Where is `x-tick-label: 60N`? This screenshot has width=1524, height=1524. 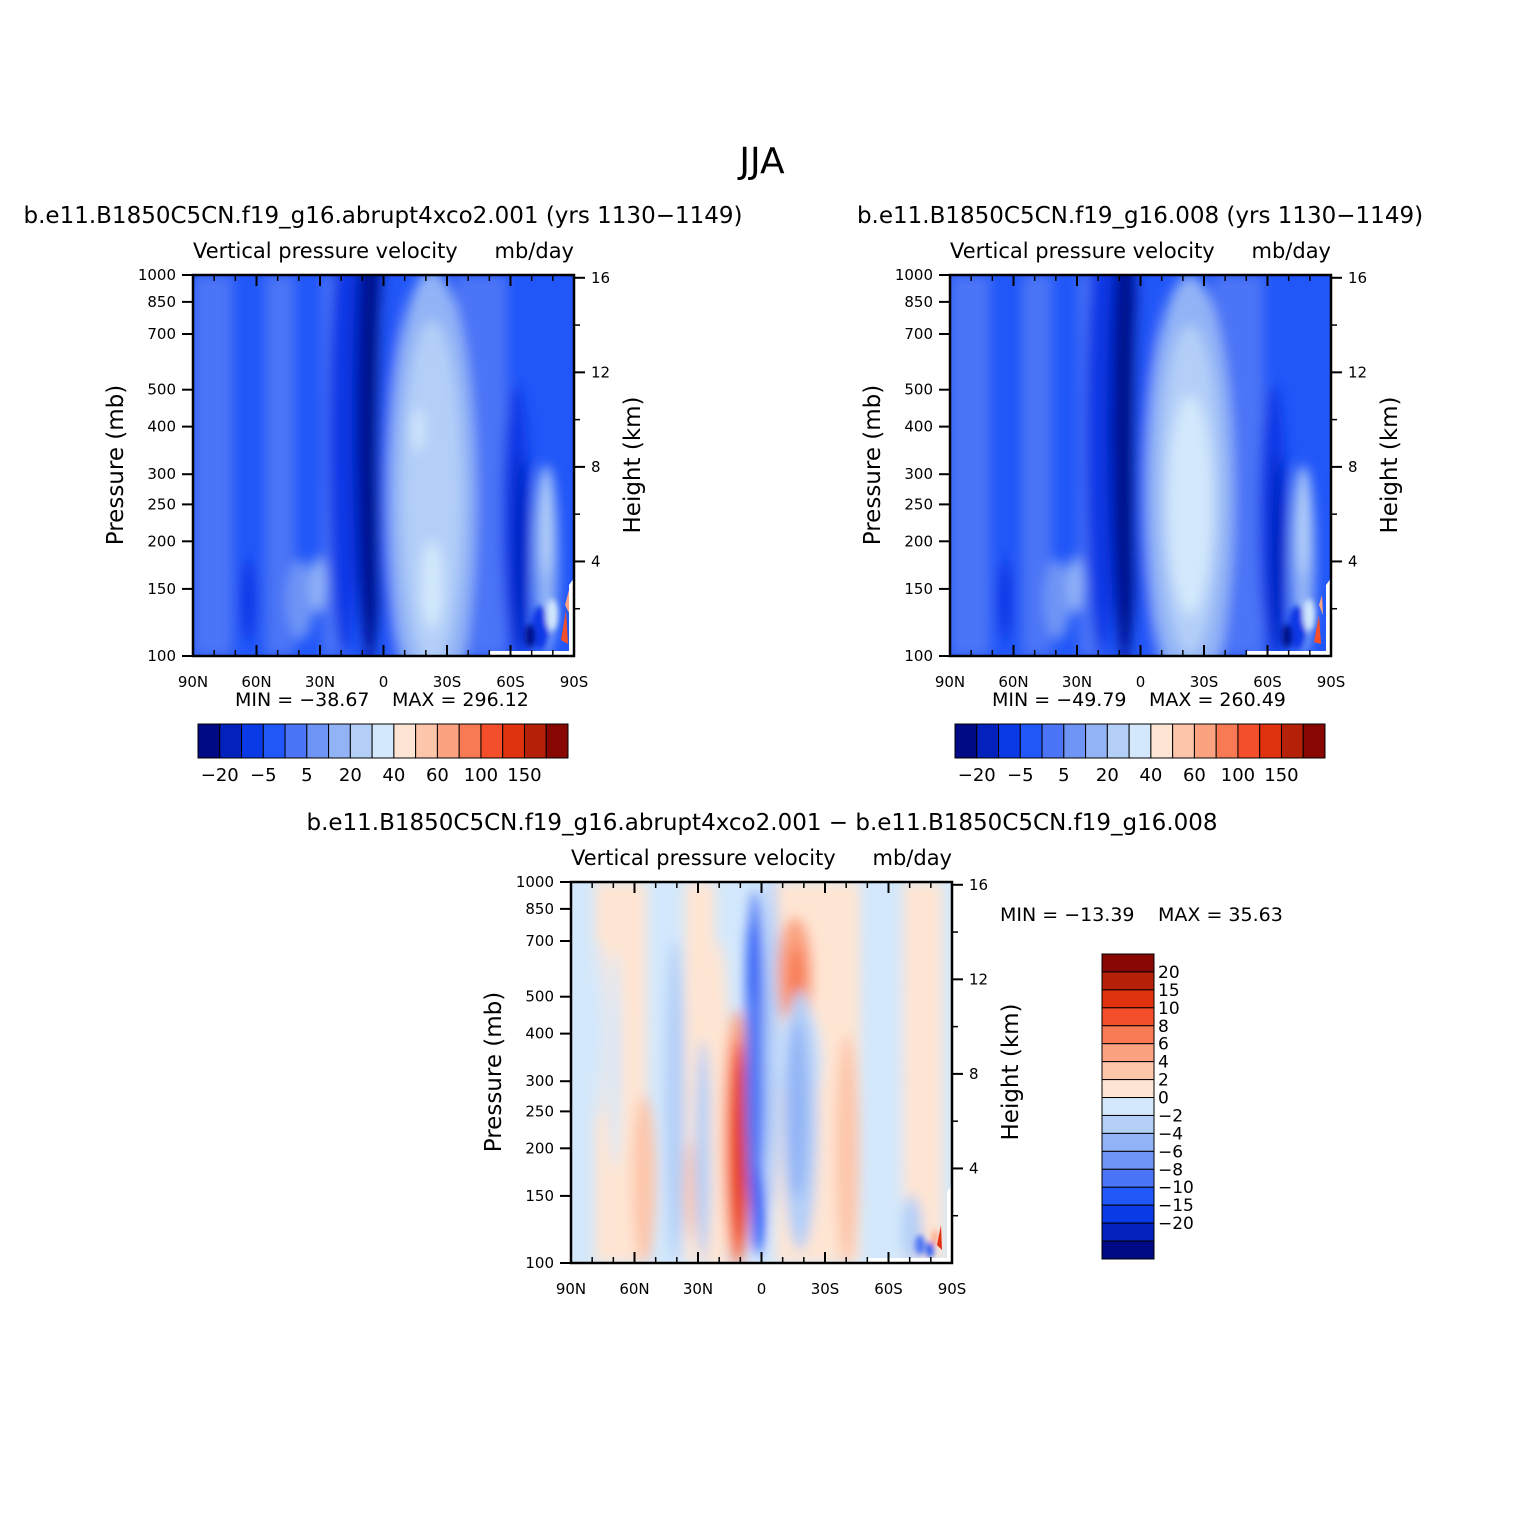
x-tick-label: 60N is located at coordinates (256, 682).